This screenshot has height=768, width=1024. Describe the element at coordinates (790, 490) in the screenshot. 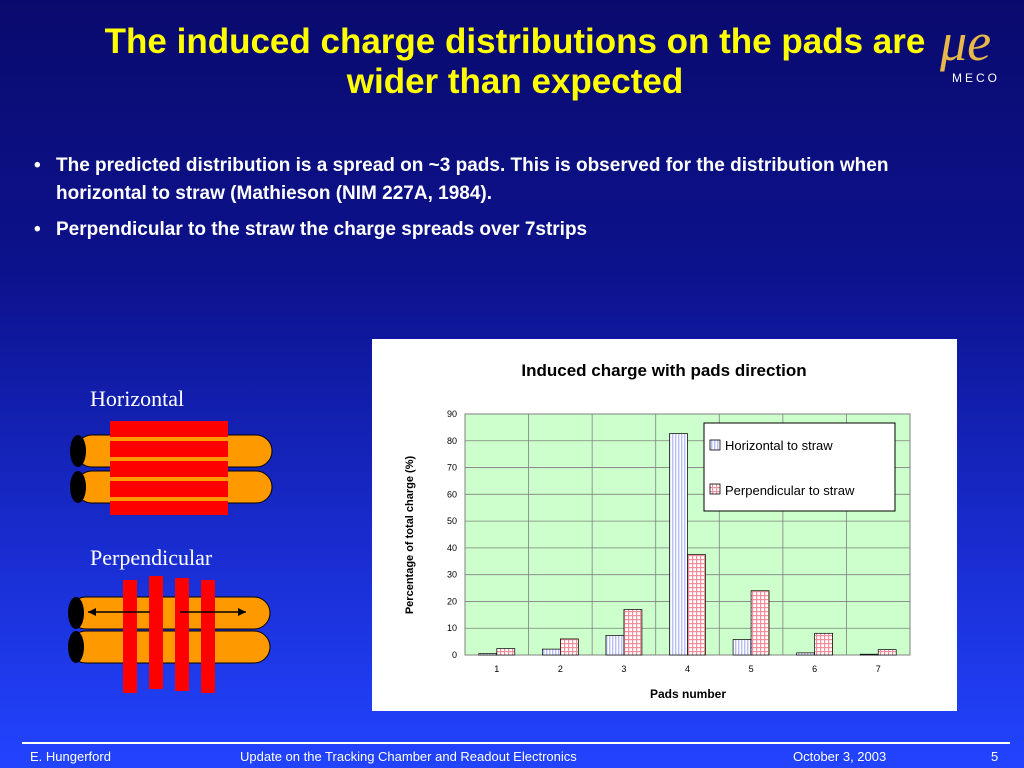

I see `legend-label-perpendicular: Perpendicular to straw` at that location.